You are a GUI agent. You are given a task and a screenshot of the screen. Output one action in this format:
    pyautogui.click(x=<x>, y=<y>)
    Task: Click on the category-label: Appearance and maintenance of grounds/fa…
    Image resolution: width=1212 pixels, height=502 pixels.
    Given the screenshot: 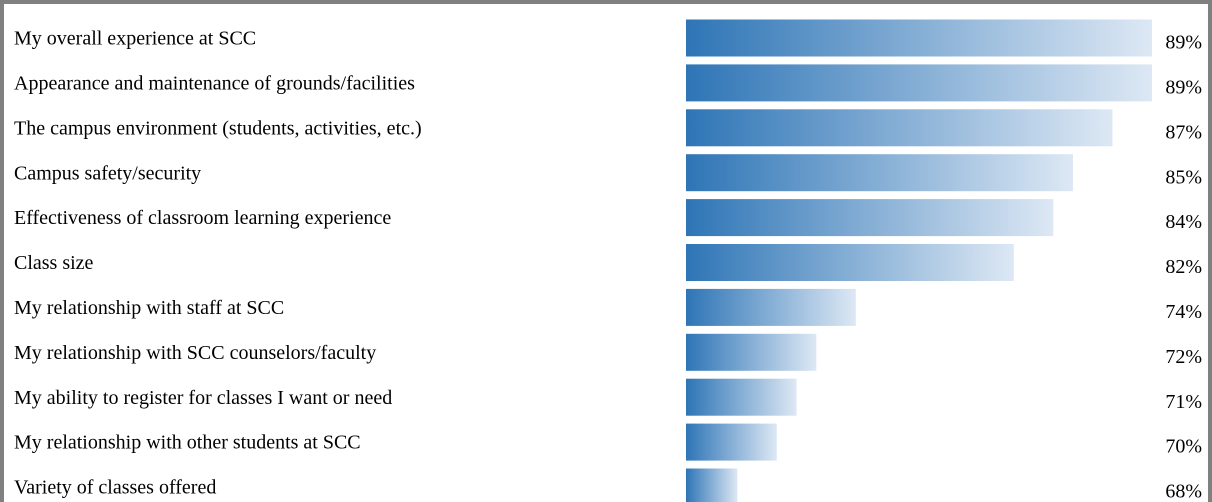 What is the action you would take?
    pyautogui.click(x=214, y=83)
    